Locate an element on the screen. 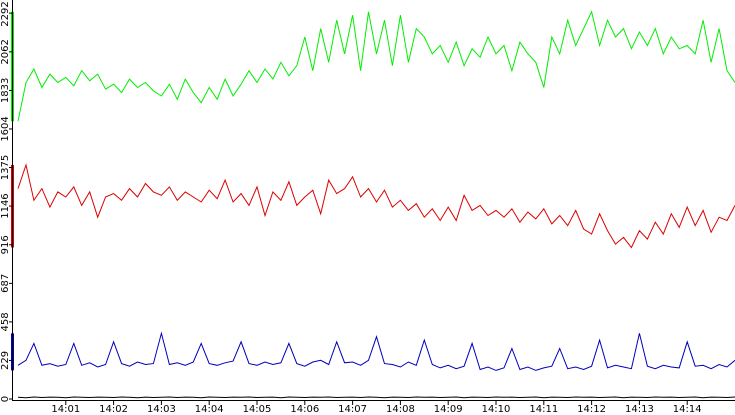 The width and height of the screenshot is (735, 415). y-tick-label: 1604 is located at coordinates (5, 128).